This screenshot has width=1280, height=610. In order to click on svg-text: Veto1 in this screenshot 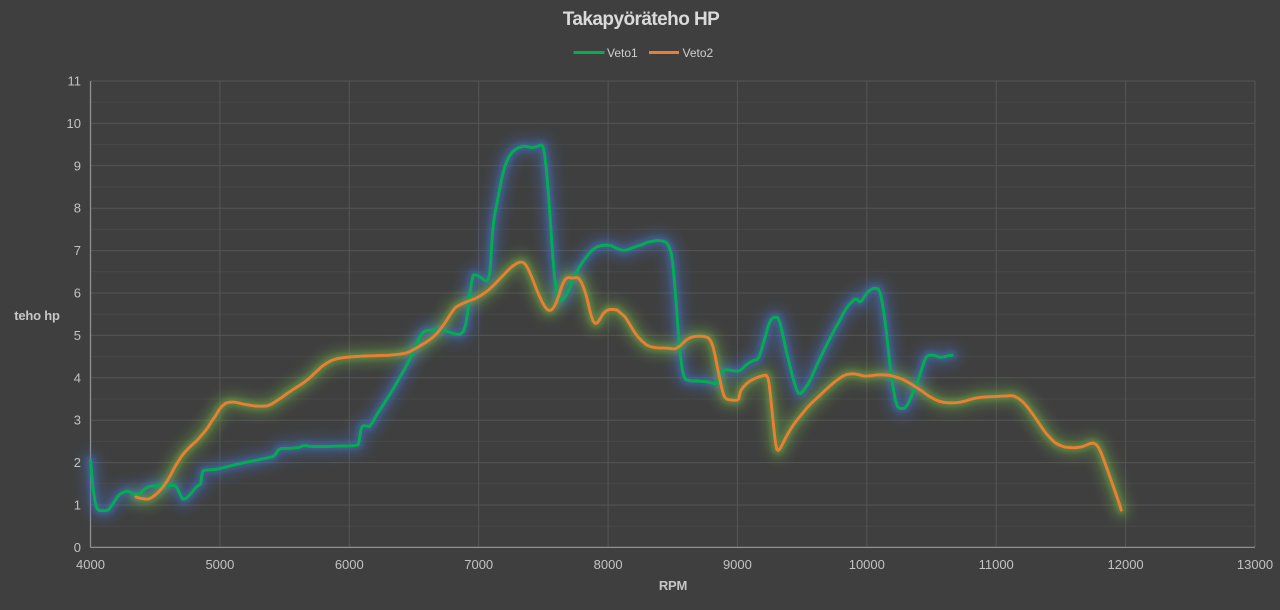, I will do `click(622, 53)`.